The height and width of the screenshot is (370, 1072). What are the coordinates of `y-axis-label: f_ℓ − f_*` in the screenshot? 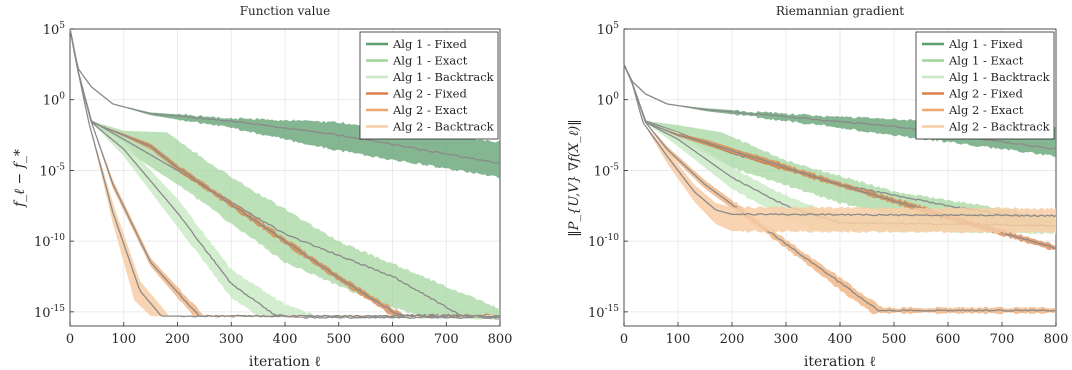 It's located at (20, 178).